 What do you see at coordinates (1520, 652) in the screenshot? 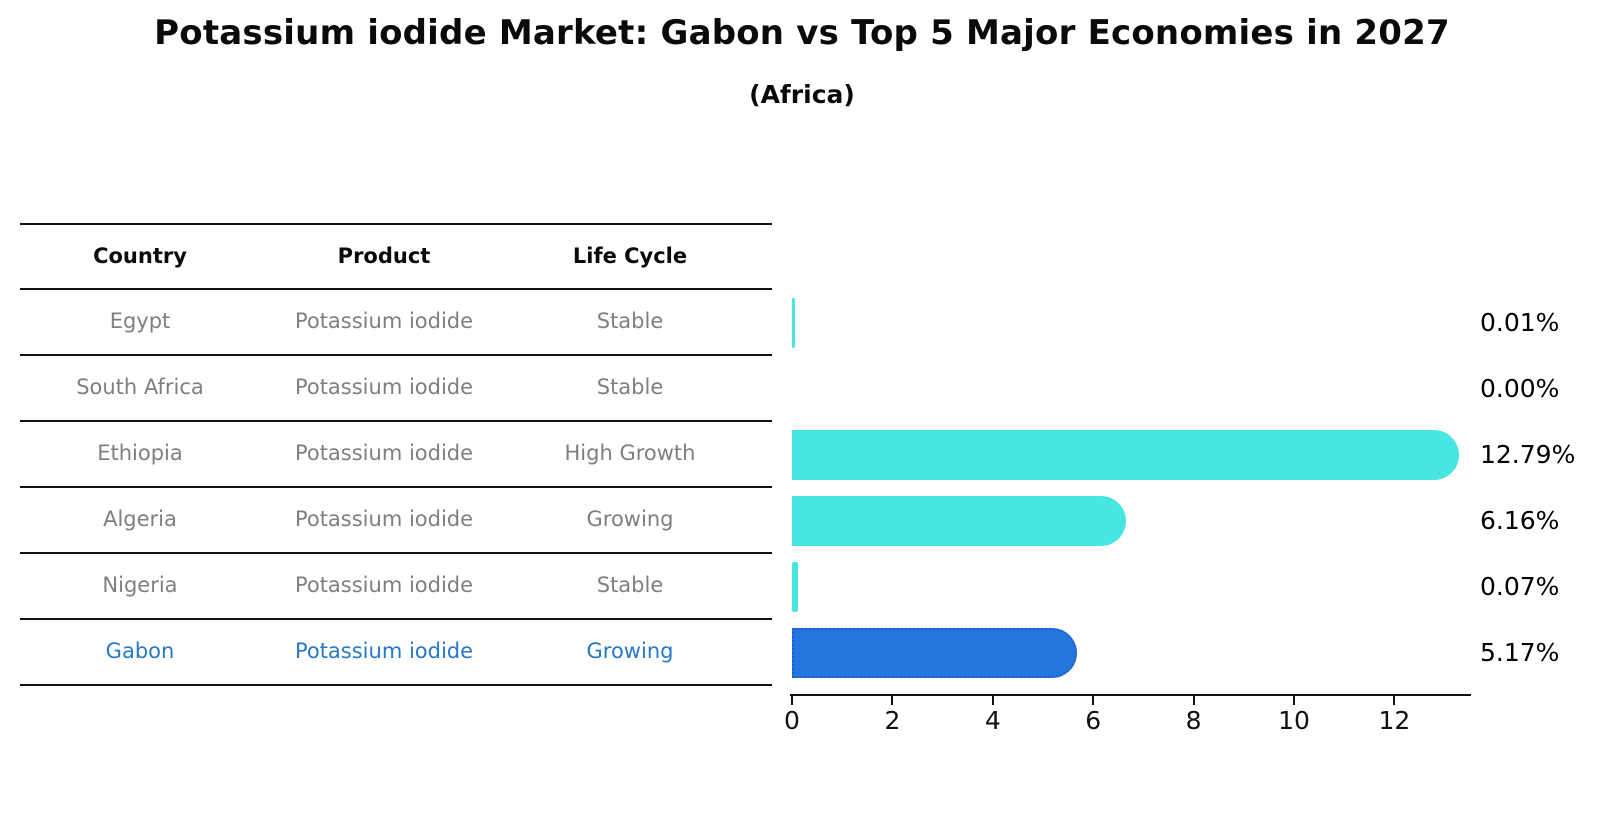
I see `value-label: 5.17%` at bounding box center [1520, 652].